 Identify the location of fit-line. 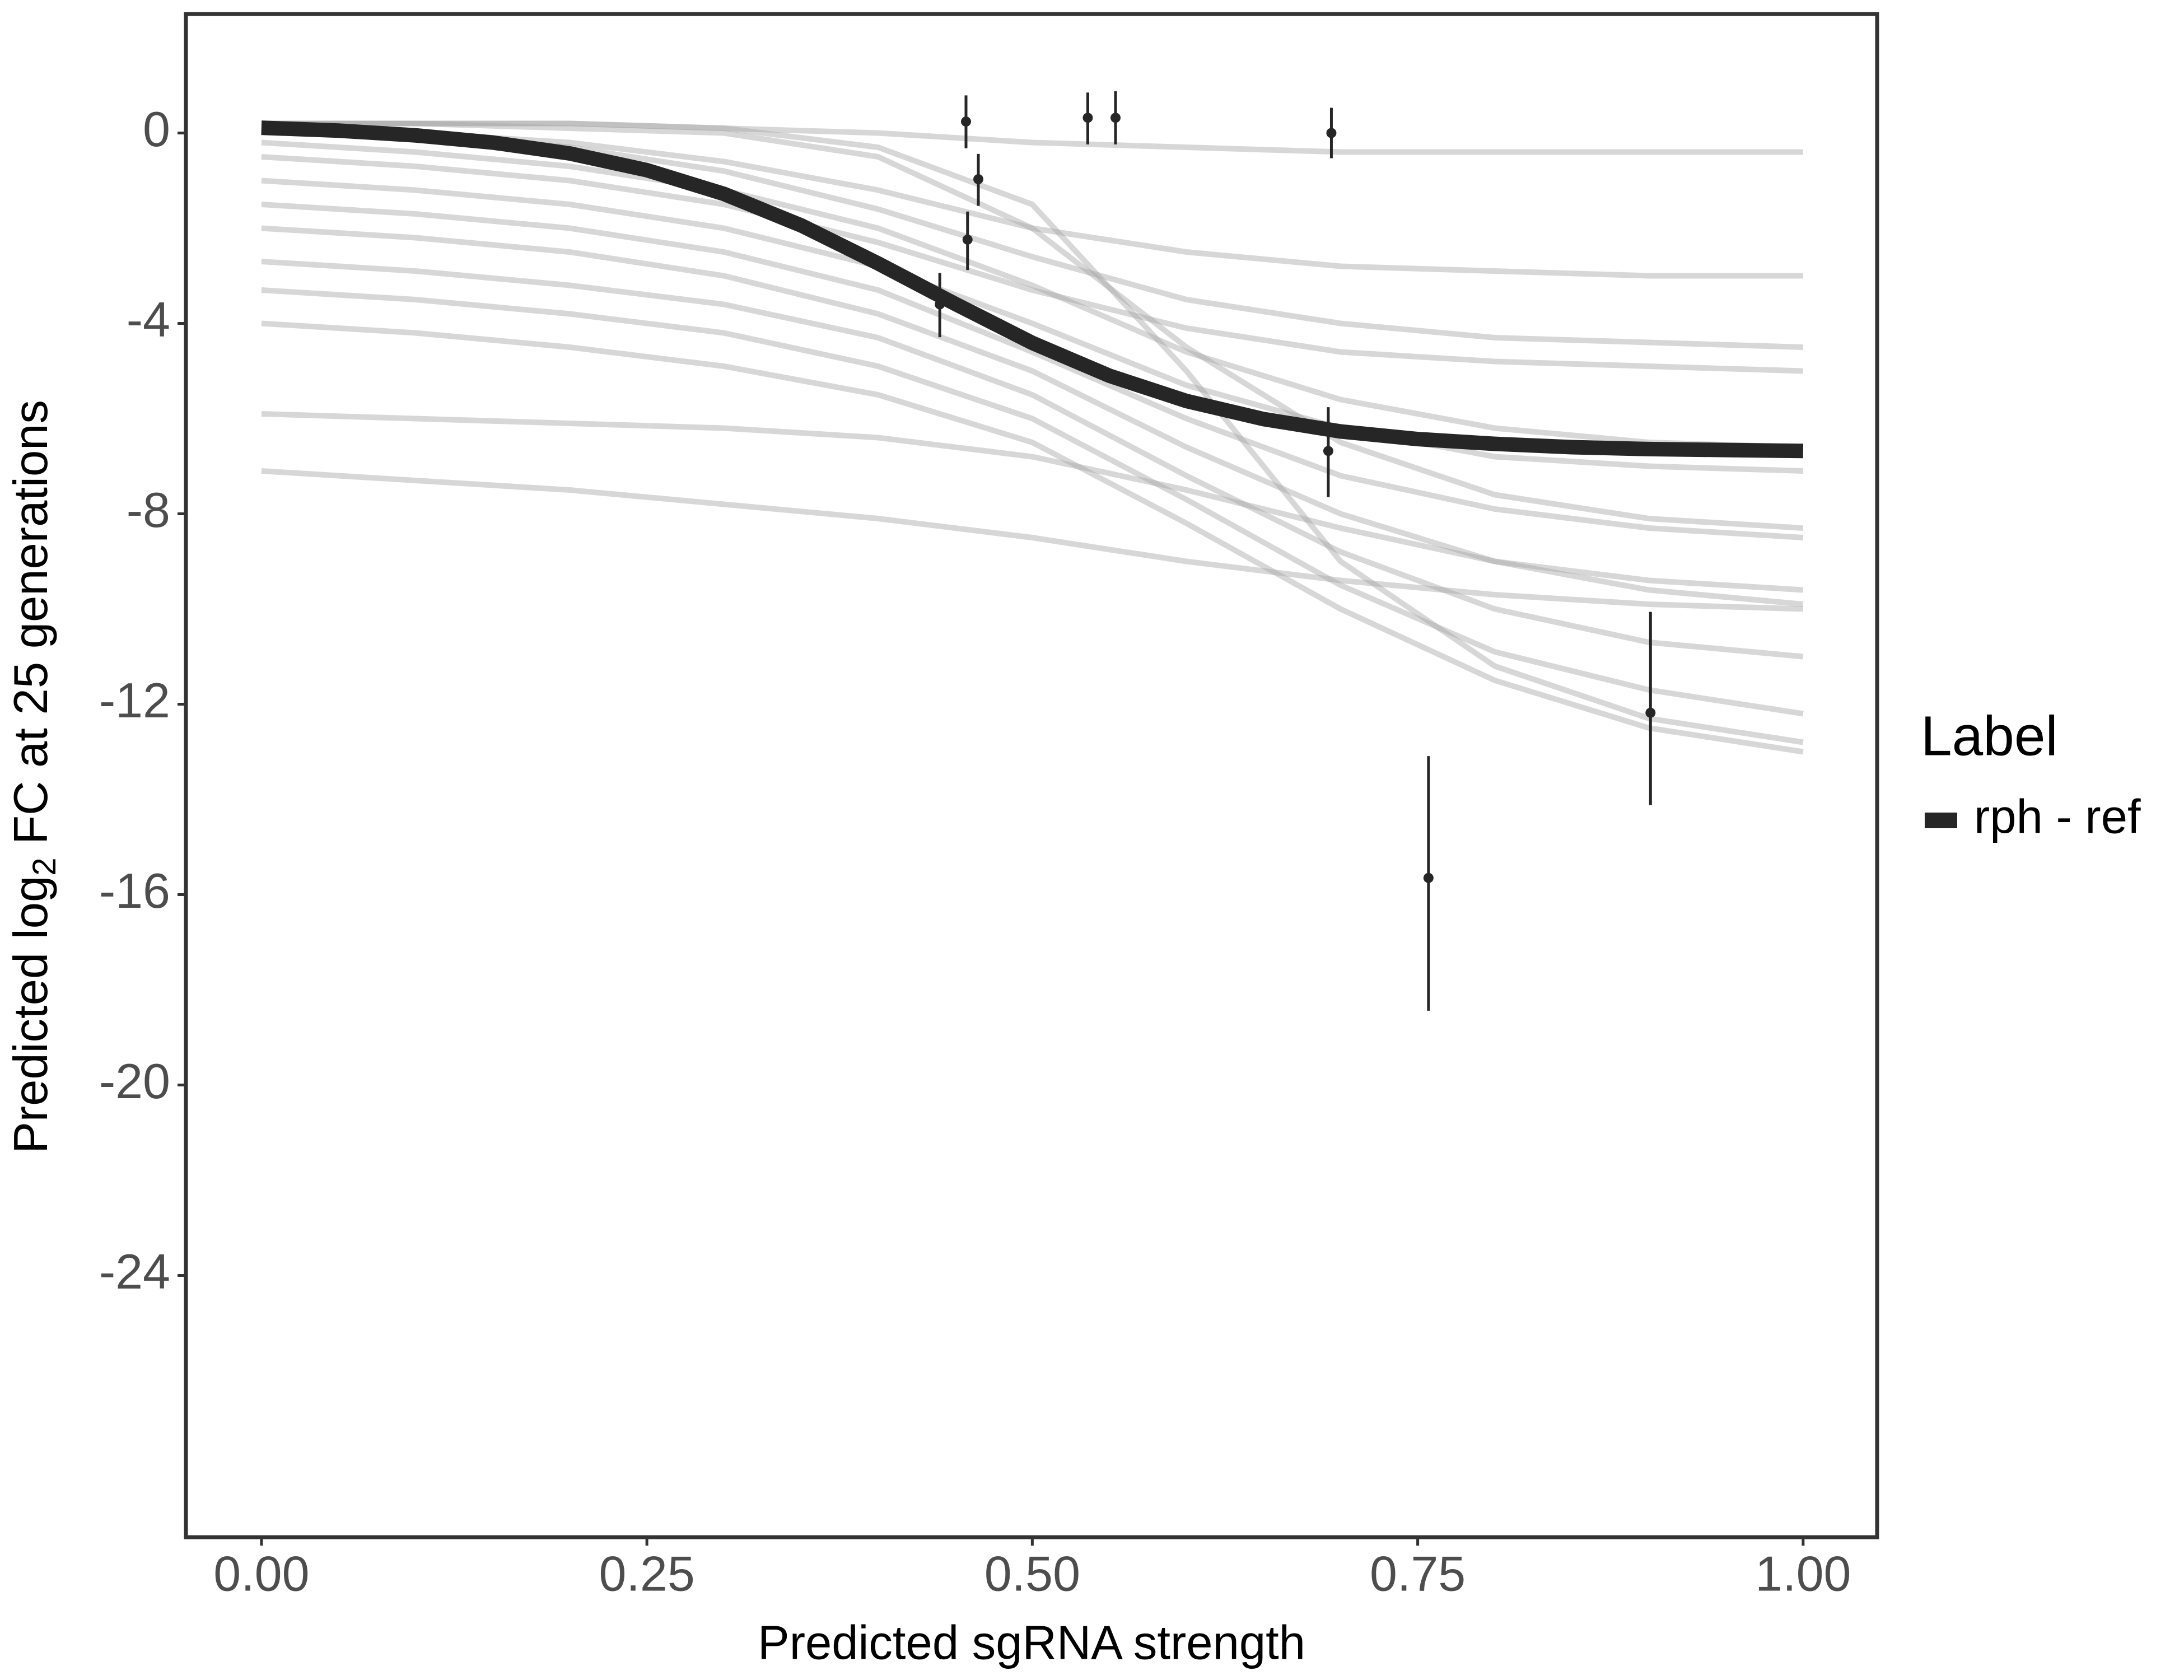
(1032, 290).